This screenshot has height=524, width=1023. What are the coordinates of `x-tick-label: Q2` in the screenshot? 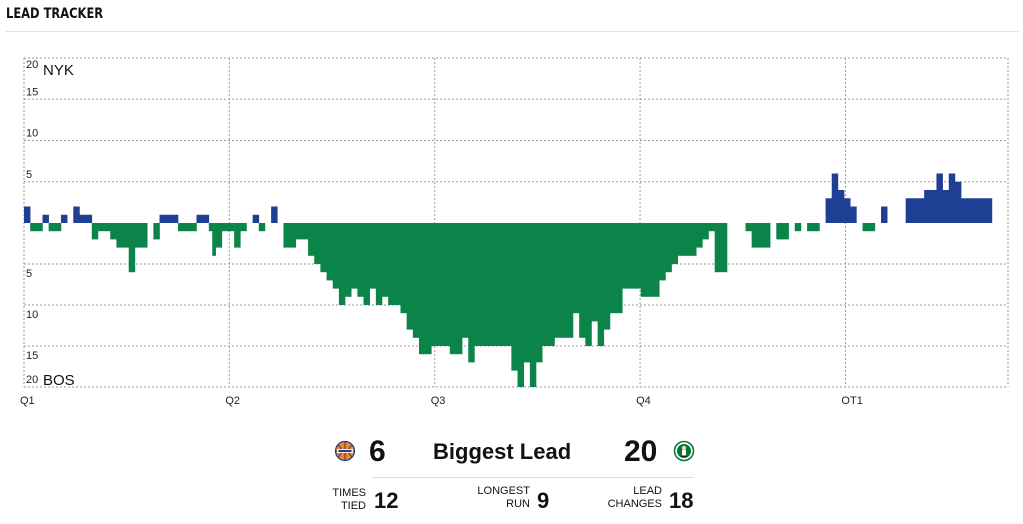 It's located at (232, 401).